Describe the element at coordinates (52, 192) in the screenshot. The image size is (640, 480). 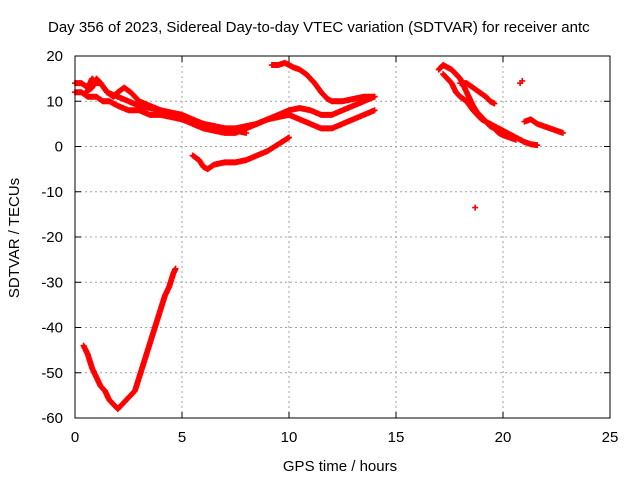
I see `y-tick-label: -10` at that location.